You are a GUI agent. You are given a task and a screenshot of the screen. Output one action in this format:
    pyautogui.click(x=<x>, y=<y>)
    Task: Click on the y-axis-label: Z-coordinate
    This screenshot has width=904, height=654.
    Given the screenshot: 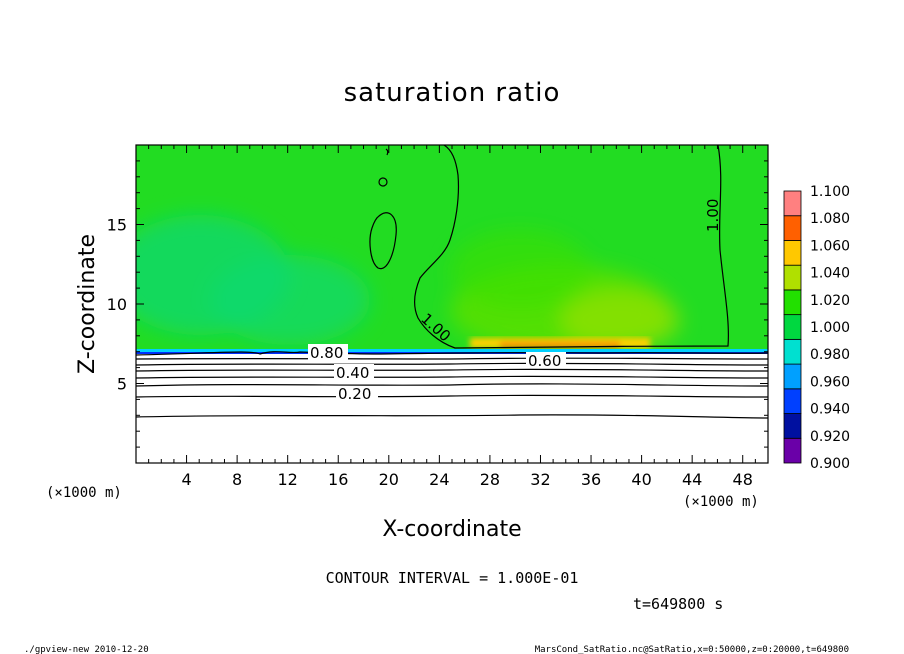 What is the action you would take?
    pyautogui.click(x=87, y=304)
    